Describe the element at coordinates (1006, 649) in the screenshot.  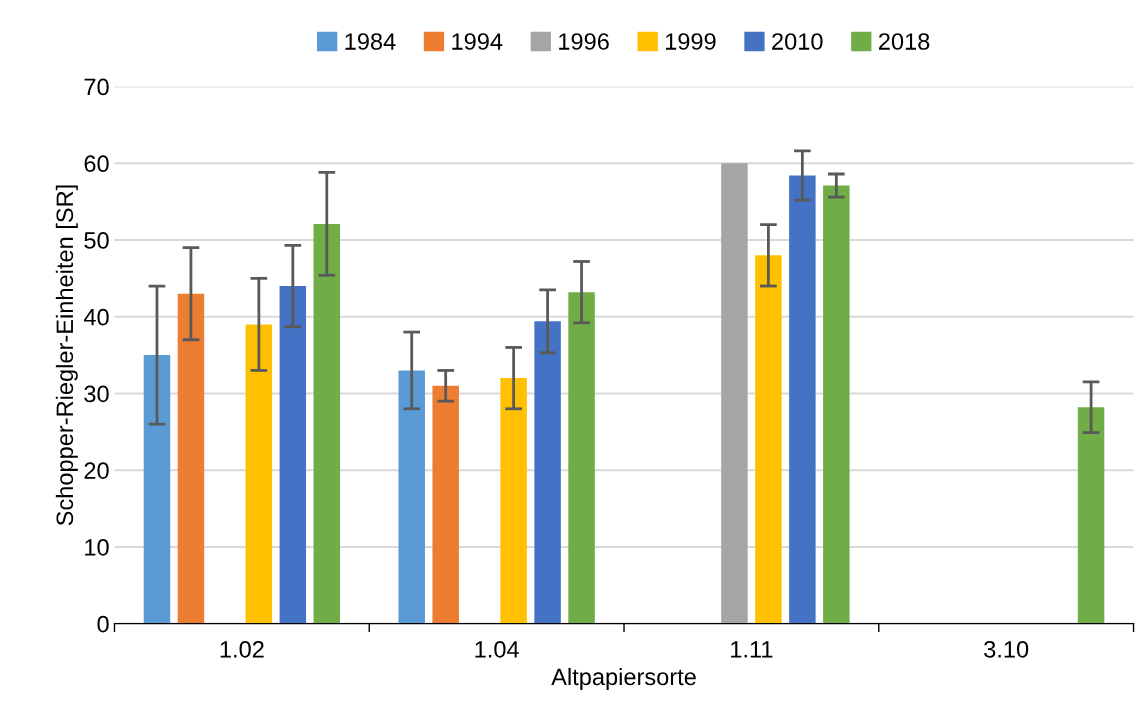
I see `x-tick-label: 3.10` at that location.